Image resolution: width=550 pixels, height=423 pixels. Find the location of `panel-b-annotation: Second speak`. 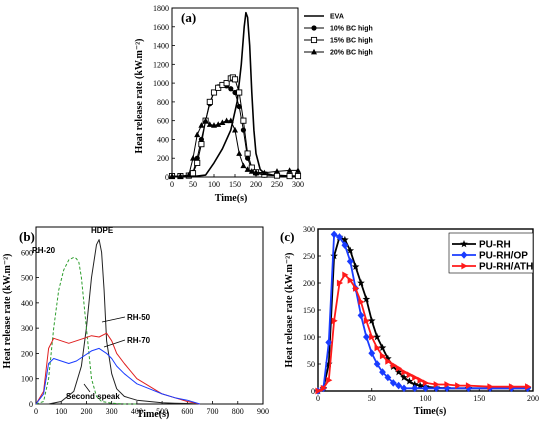

panel-b-annotation: Second speak is located at coordinates (93, 396).